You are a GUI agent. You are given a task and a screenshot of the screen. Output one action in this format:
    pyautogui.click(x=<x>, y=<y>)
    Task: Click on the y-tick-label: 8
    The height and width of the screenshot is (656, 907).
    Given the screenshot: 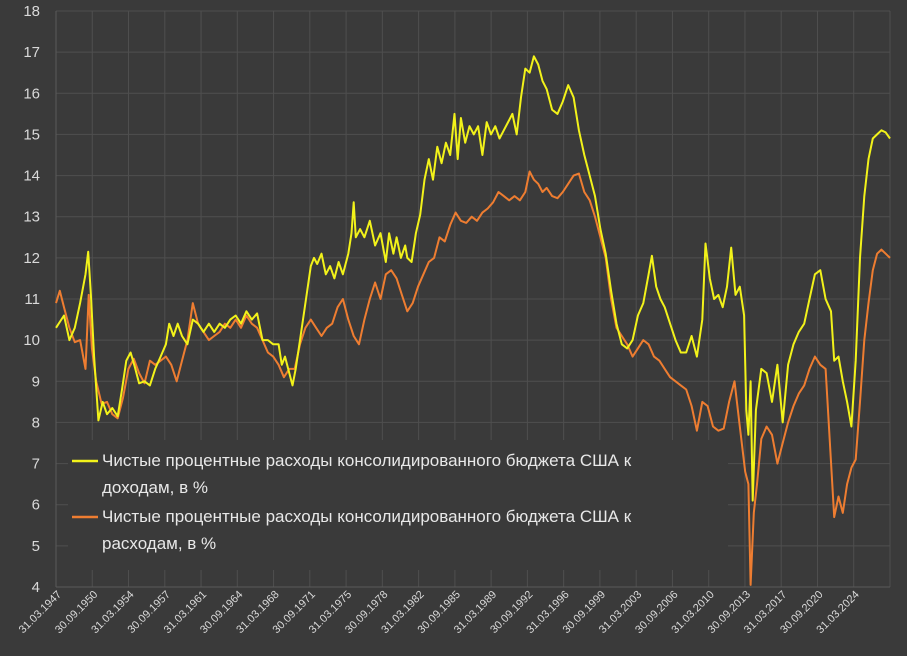 What is the action you would take?
    pyautogui.click(x=36, y=422)
    